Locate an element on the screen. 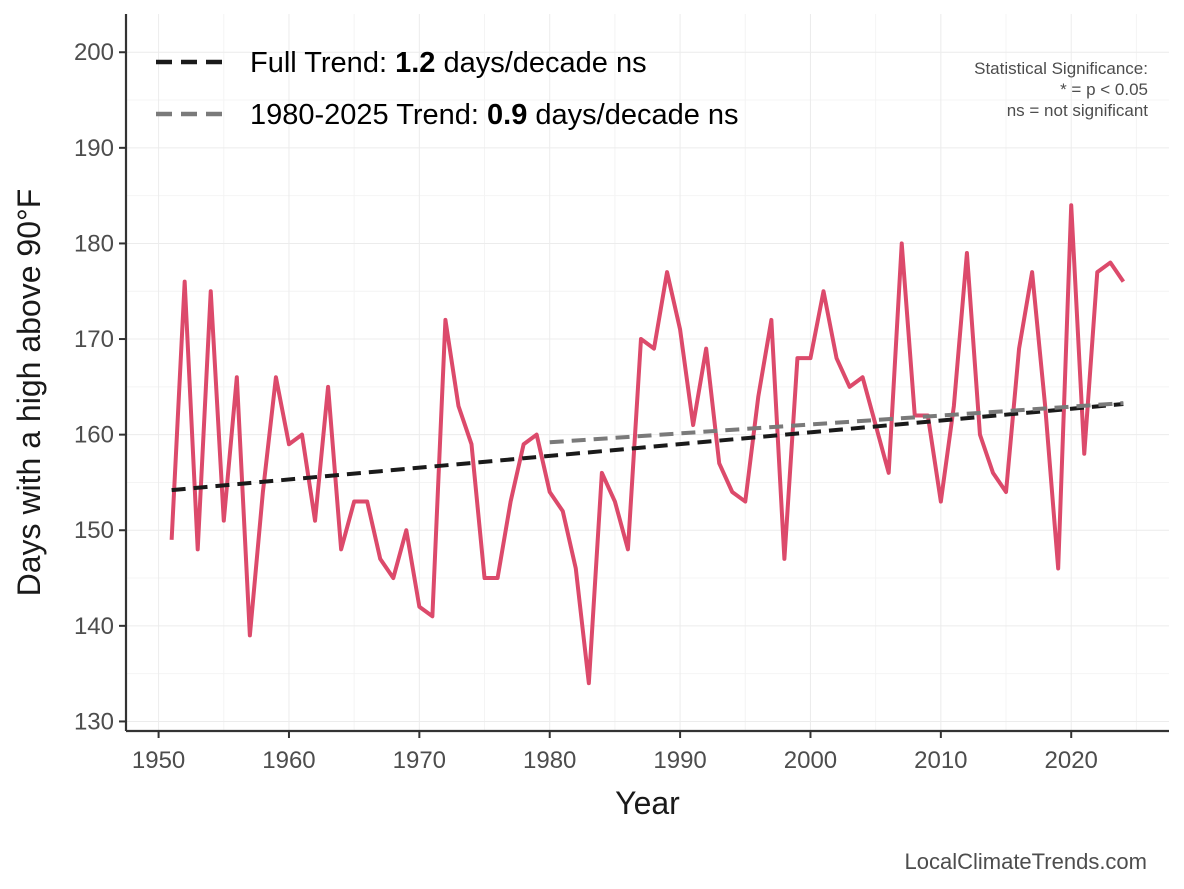 The image size is (1184, 889). y-tick-label: 170 is located at coordinates (94, 339).